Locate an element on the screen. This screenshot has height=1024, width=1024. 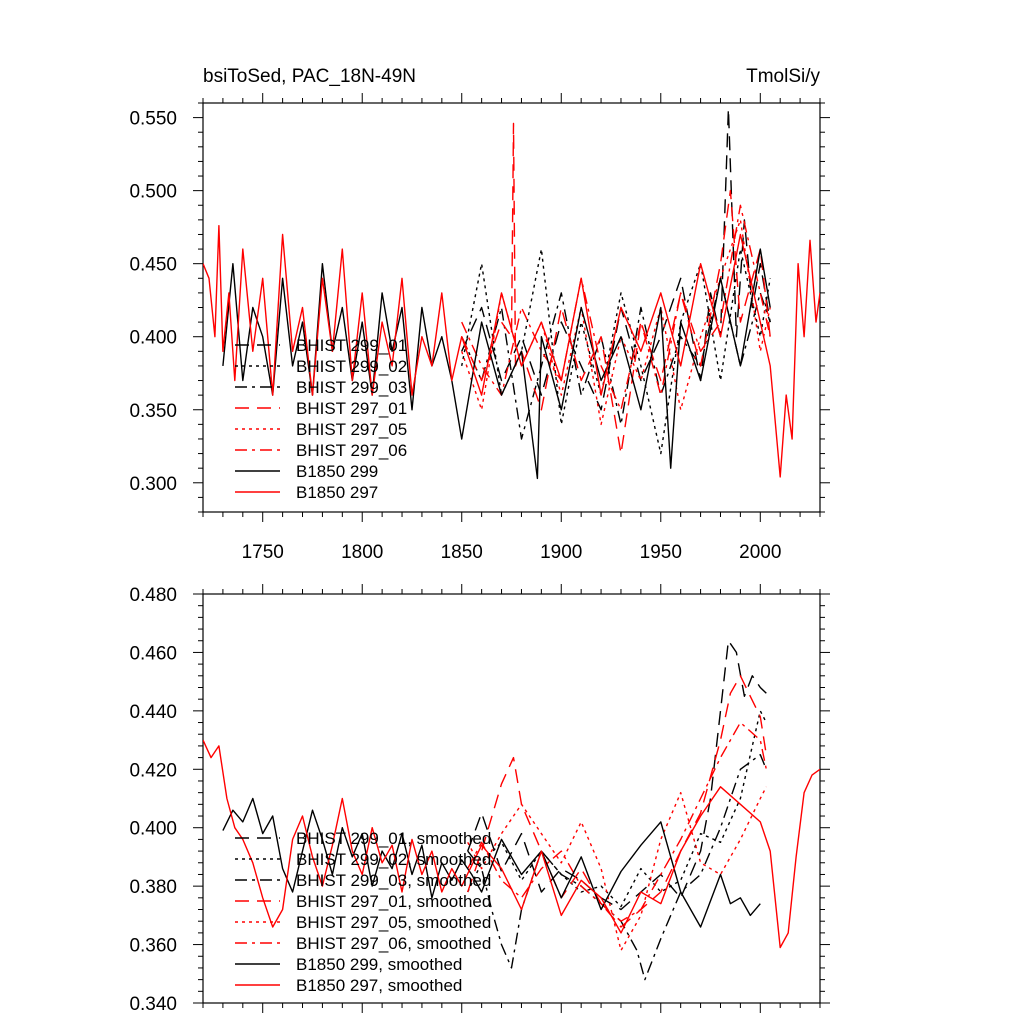
y-tick-label: 0.300 is located at coordinates (153, 484).